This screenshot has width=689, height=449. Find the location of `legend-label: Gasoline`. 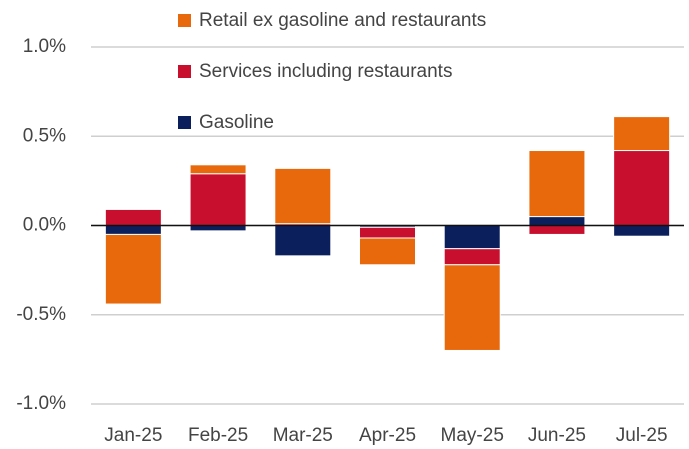

legend-label: Gasoline is located at coordinates (236, 122).